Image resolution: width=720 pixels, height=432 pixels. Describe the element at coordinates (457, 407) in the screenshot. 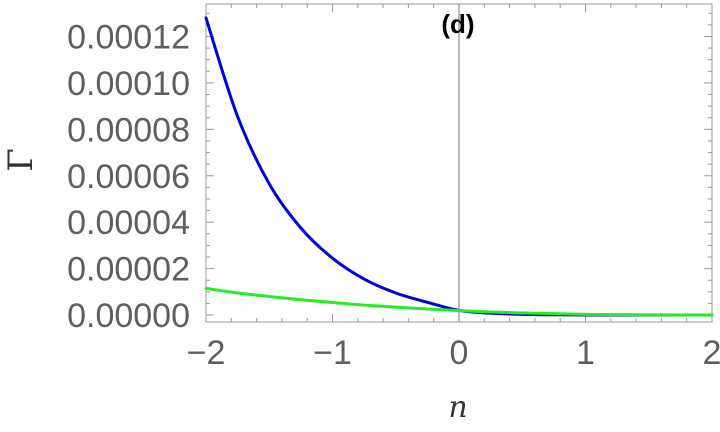

I see `x-axis-title: n` at that location.